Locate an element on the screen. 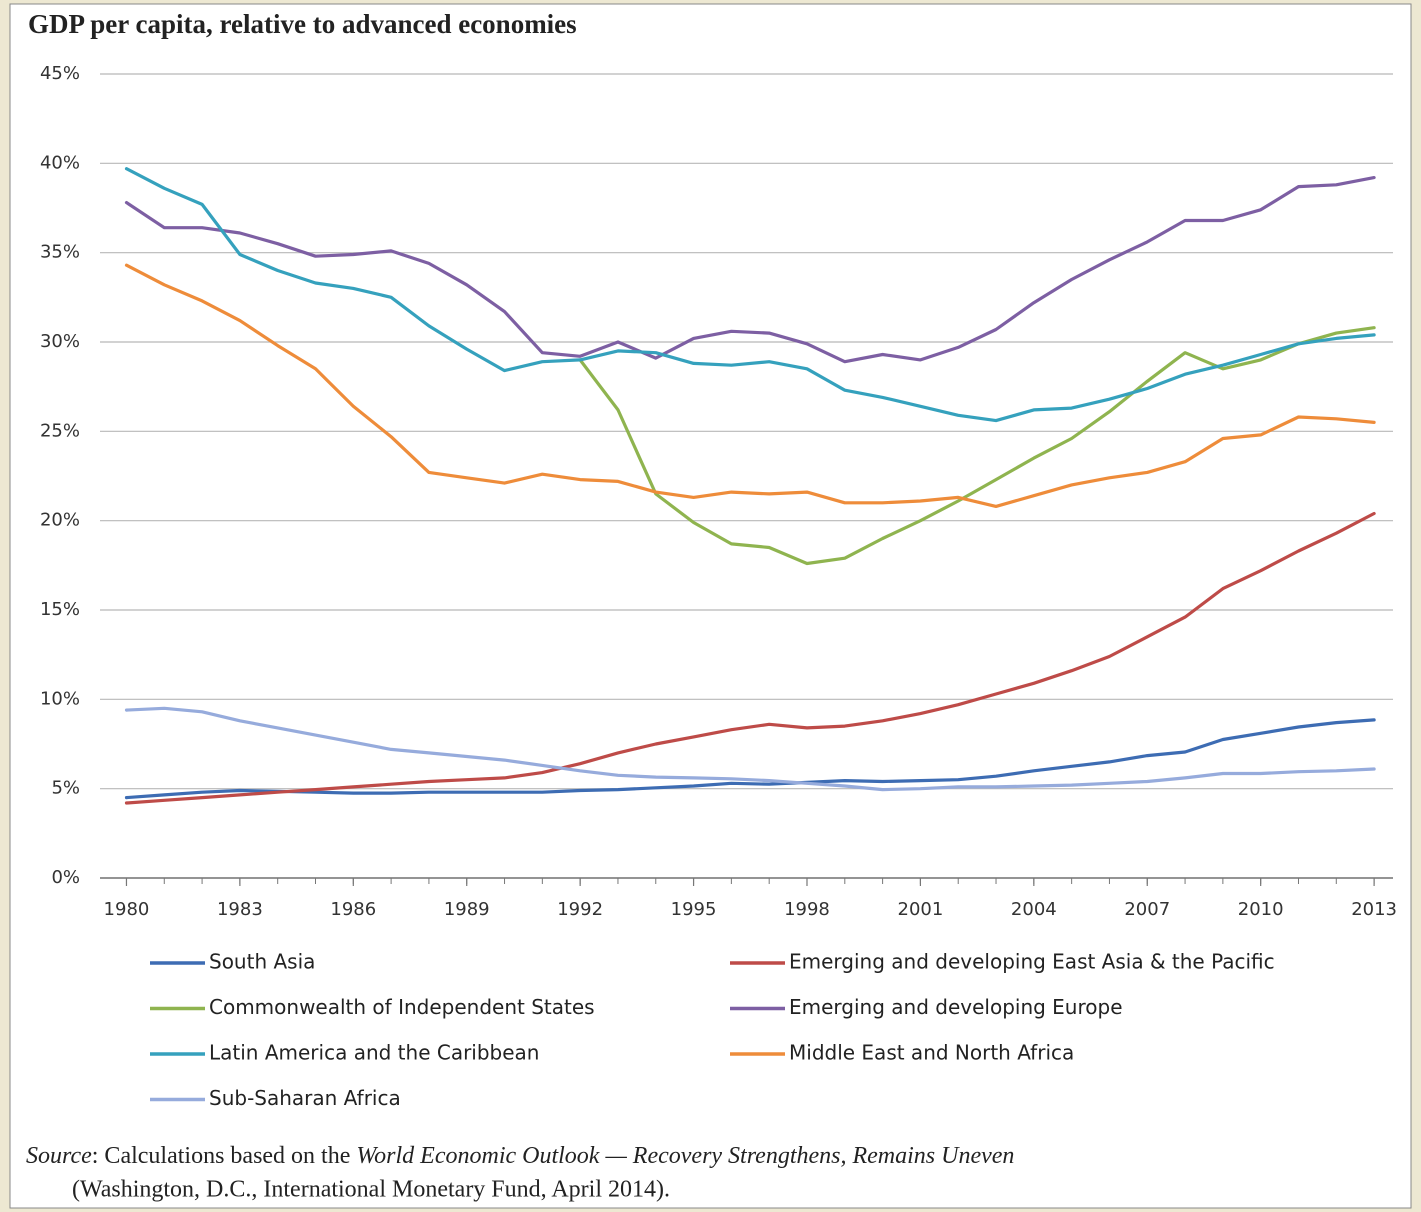 The image size is (1421, 1212). y-tick-label: 45% is located at coordinates (60, 73).